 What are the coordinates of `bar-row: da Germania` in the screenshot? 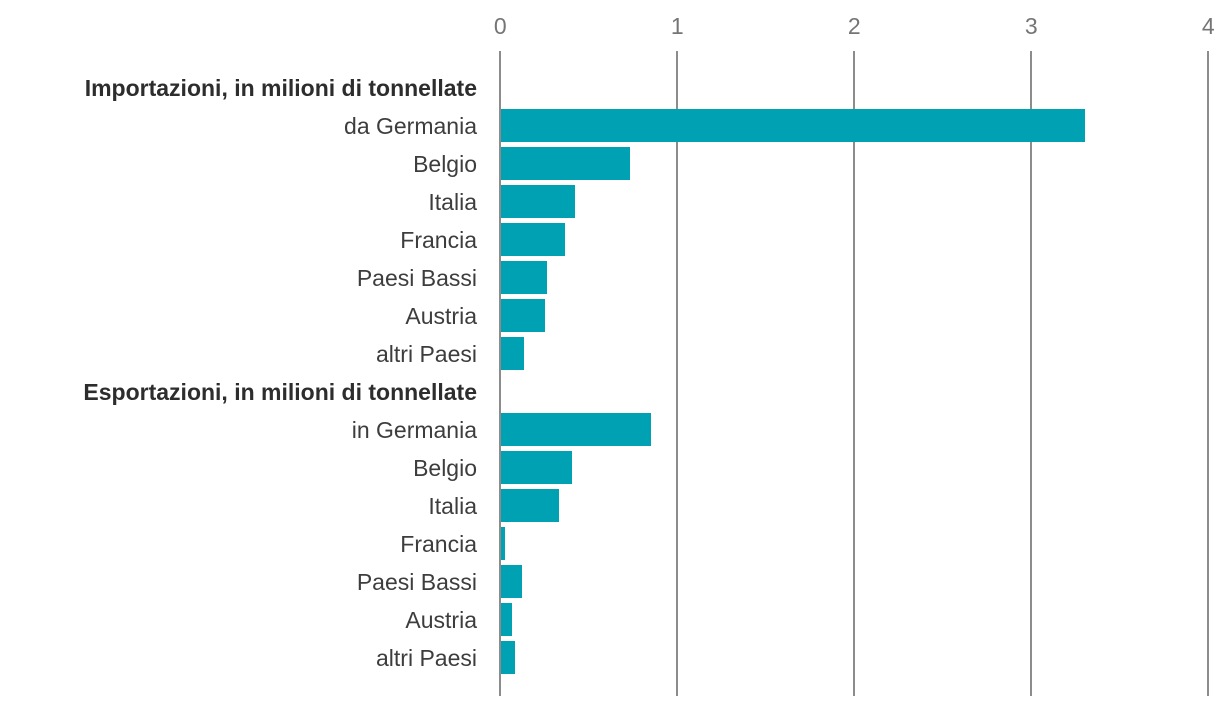 It's located at (610, 126).